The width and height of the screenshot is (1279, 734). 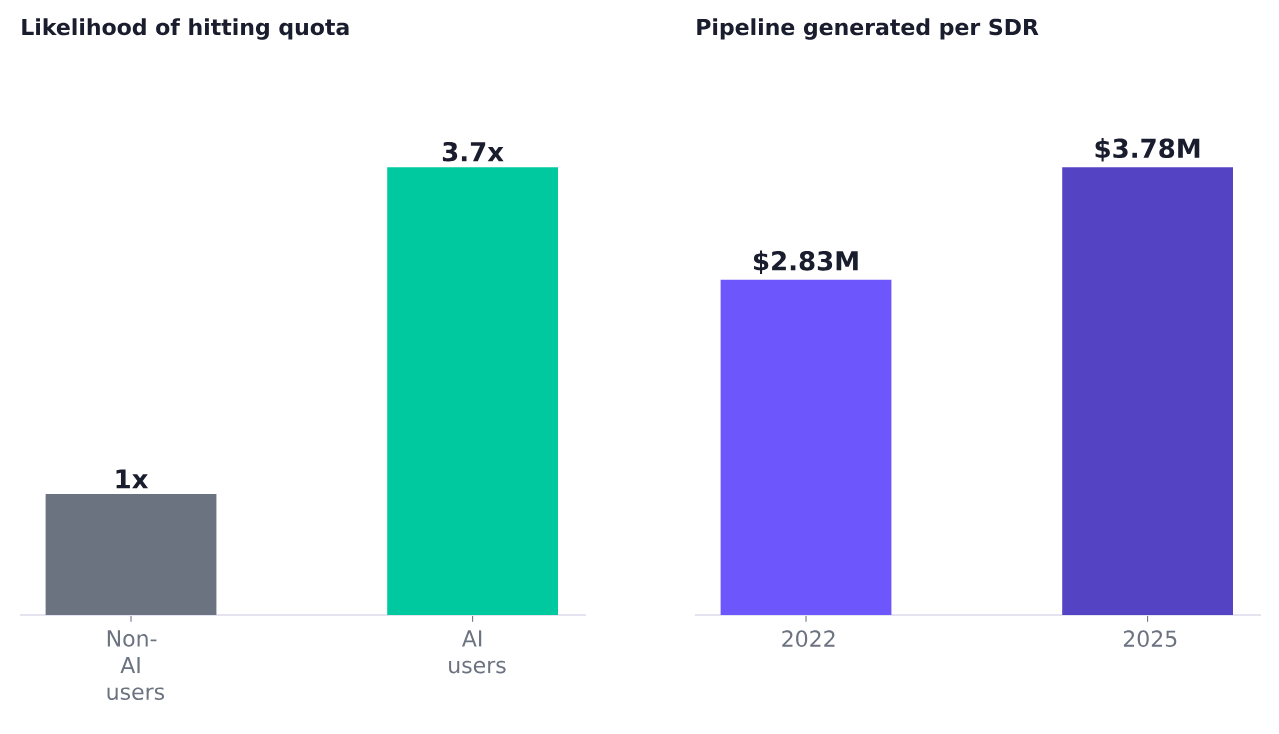 I want to click on data-label: $2.83M, so click(x=805, y=262).